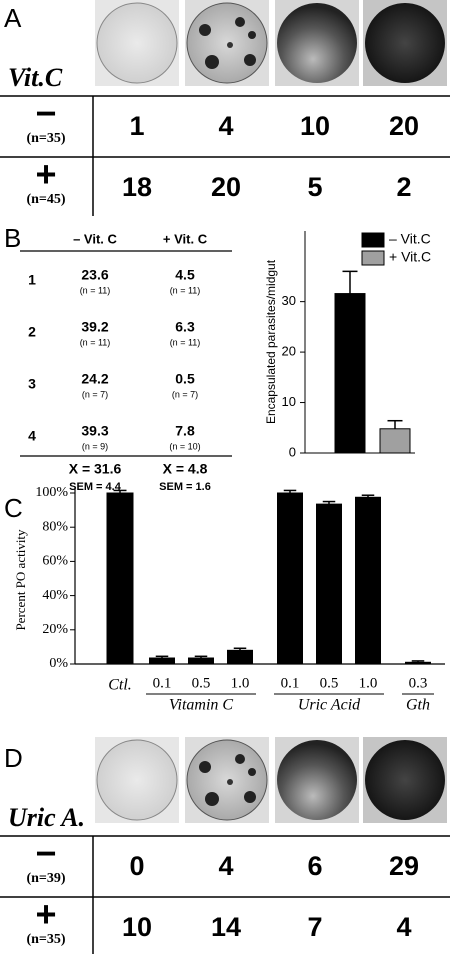 This screenshot has width=450, height=954. I want to click on panel-letter: B, so click(12, 238).